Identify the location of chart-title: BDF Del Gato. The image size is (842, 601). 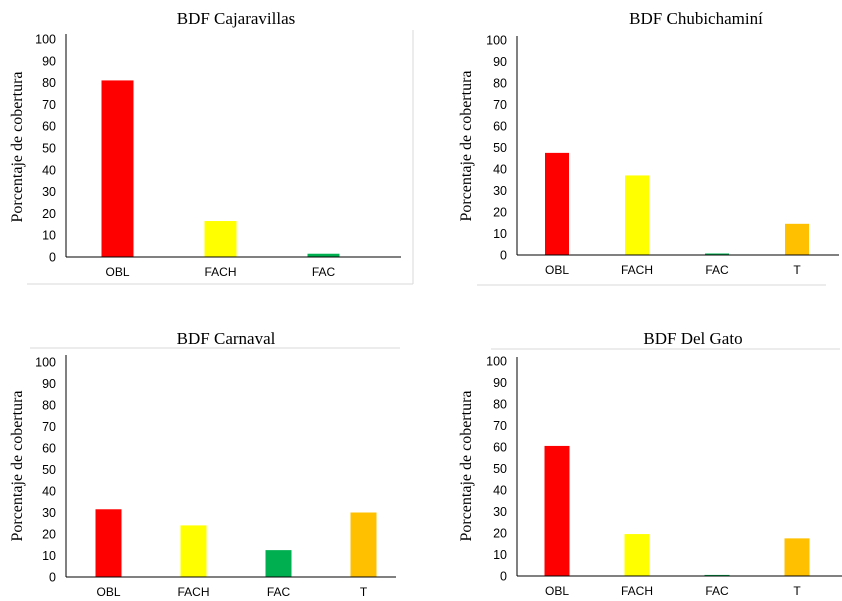
(692, 338).